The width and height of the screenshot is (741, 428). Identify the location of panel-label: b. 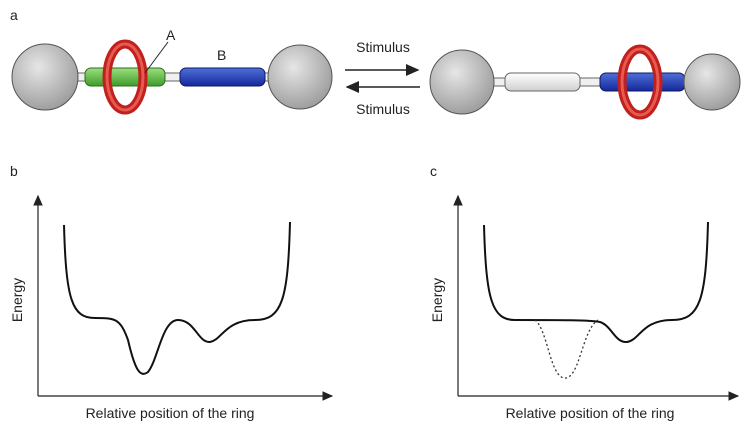
(14, 171).